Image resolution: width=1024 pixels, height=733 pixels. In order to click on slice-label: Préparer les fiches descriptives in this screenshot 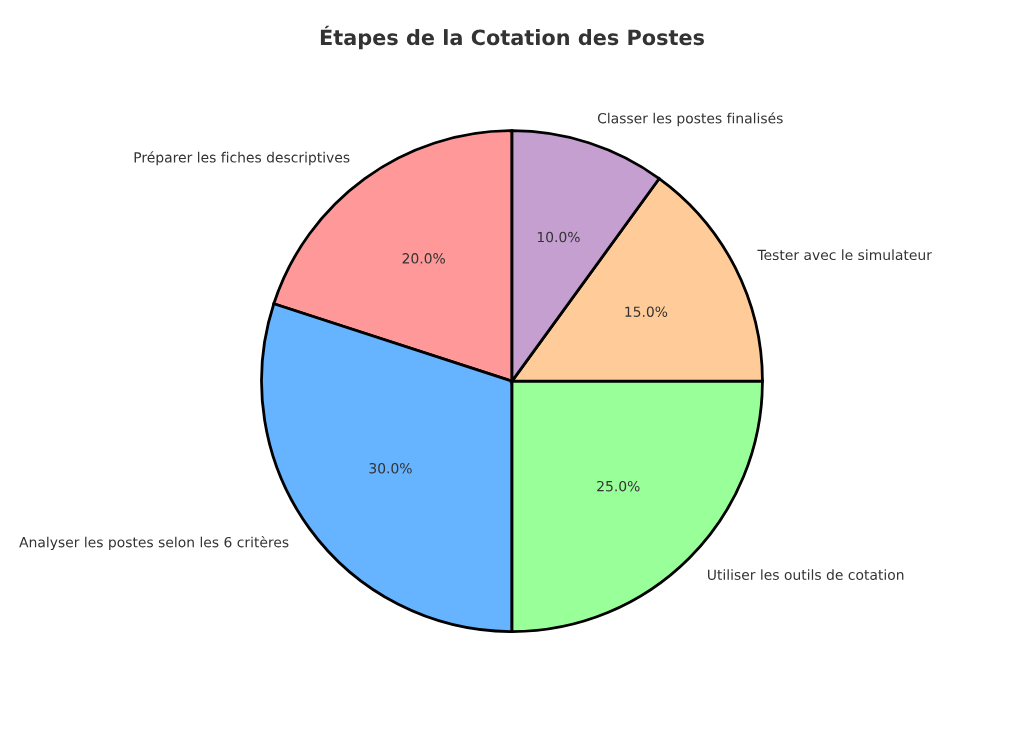, I will do `click(242, 158)`.